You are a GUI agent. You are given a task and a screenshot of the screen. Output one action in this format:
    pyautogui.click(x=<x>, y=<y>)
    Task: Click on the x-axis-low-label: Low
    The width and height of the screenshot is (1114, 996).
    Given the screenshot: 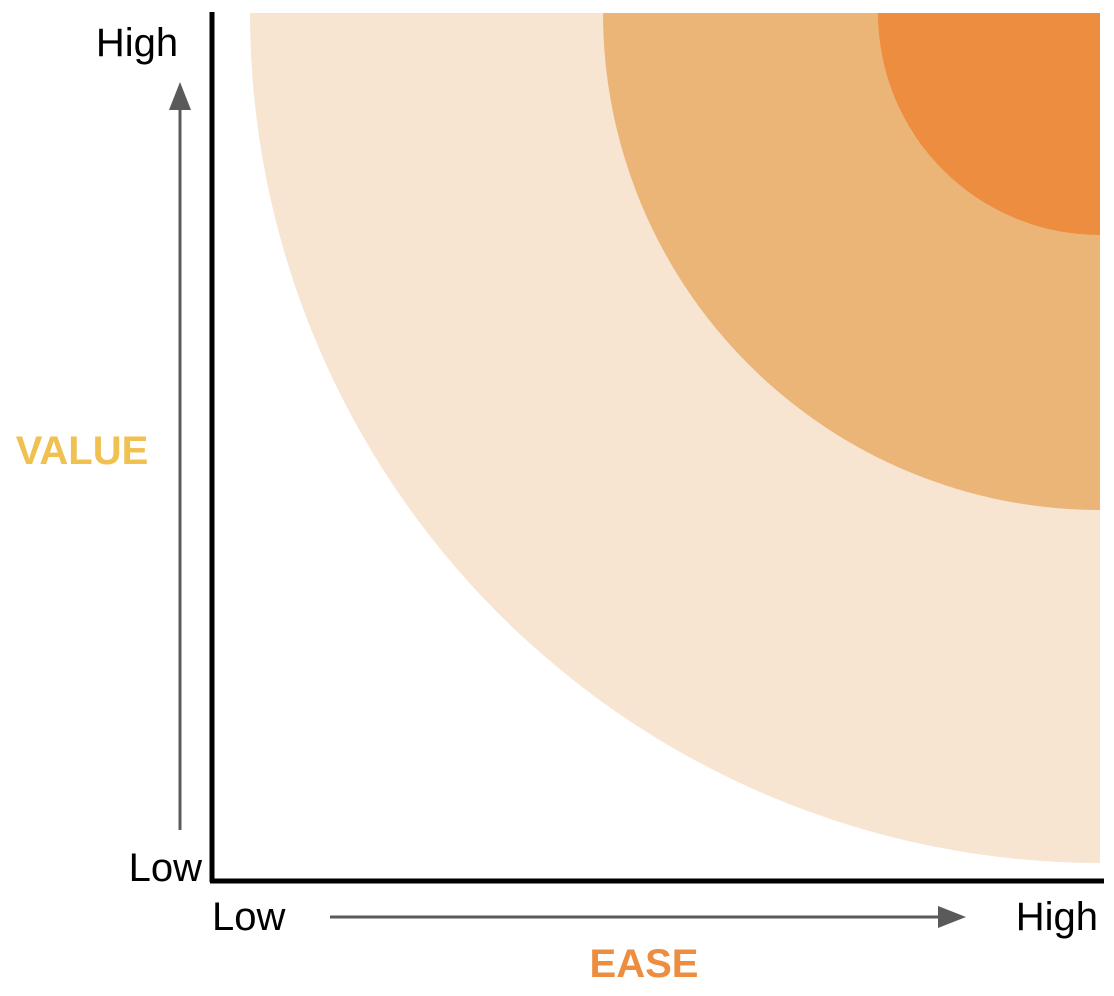 What is the action you would take?
    pyautogui.click(x=248, y=917)
    